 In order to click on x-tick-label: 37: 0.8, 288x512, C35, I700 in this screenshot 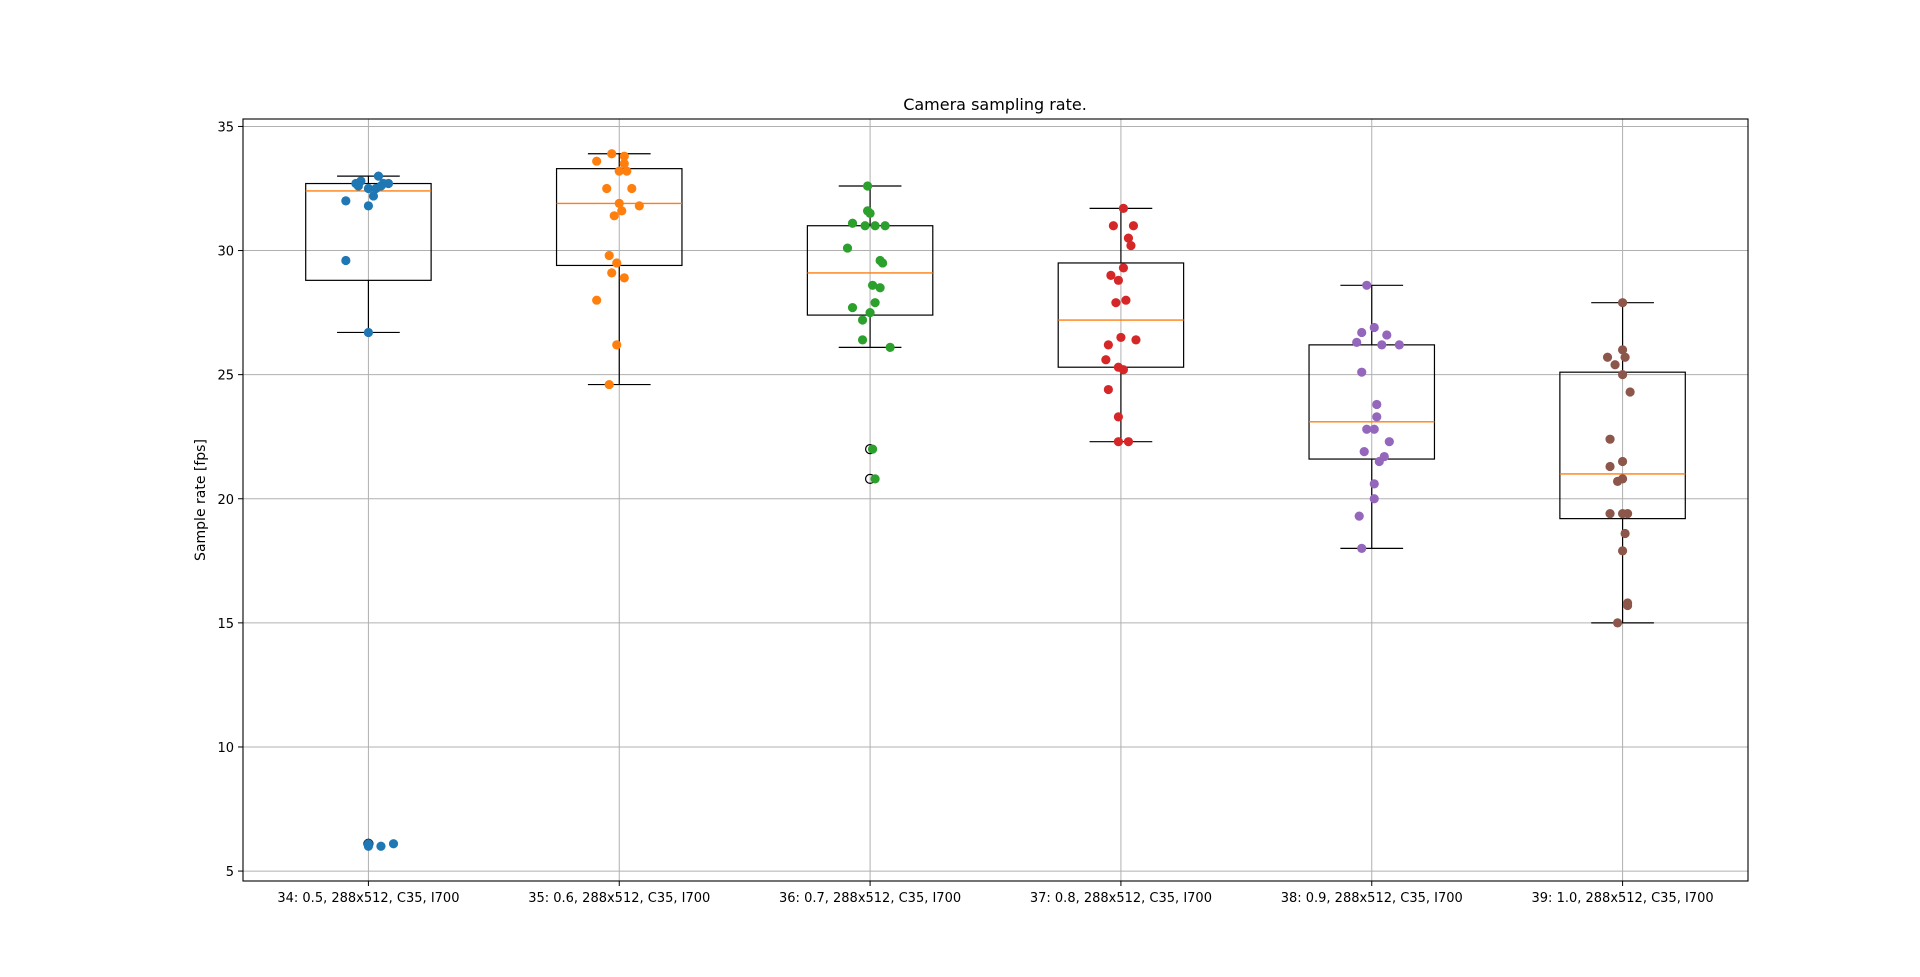, I will do `click(1121, 898)`.